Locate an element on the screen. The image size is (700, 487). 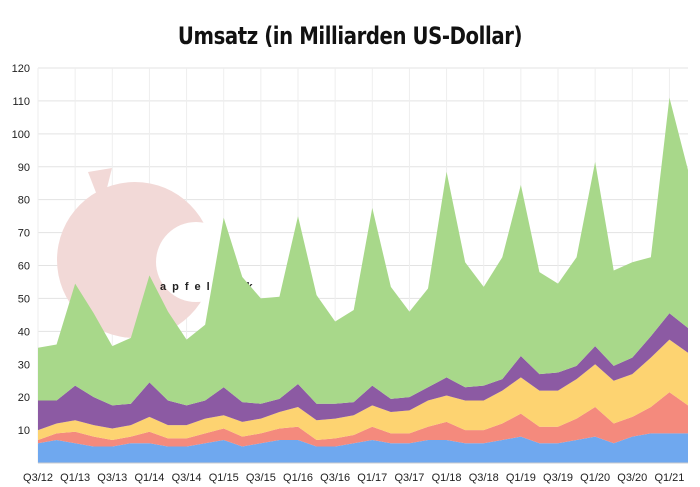
x-tick-label-Q3-15: Q3/15 is located at coordinates (261, 478).